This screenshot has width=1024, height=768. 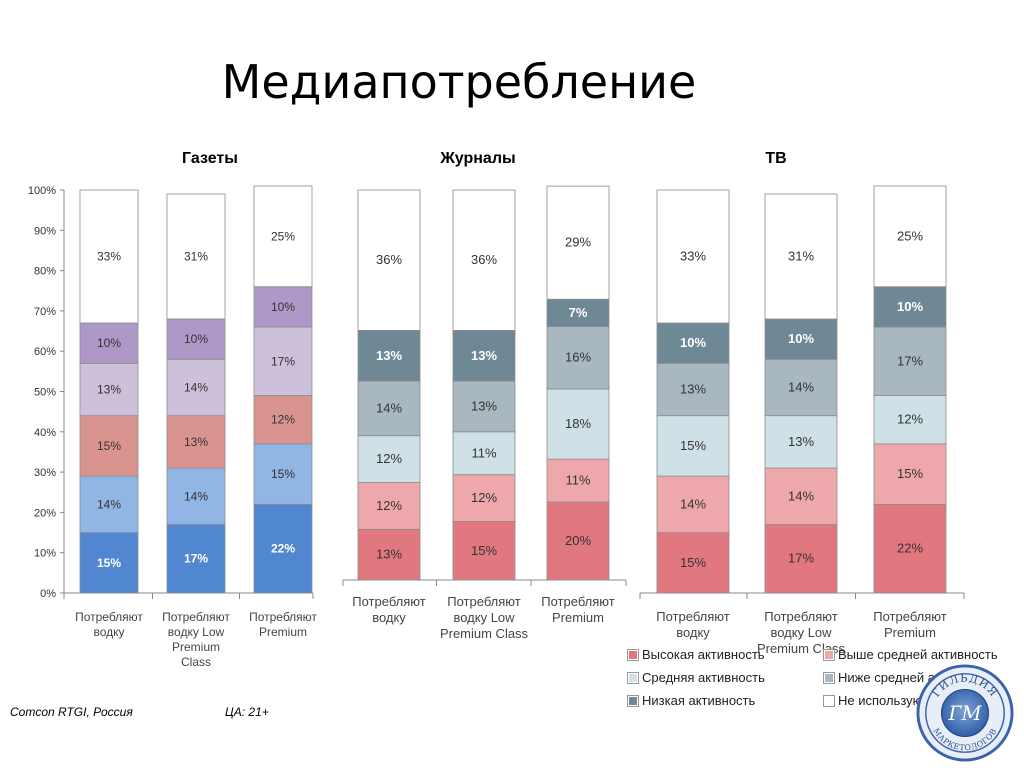 I want to click on chart-title-newspapers: Газеты, so click(x=210, y=158).